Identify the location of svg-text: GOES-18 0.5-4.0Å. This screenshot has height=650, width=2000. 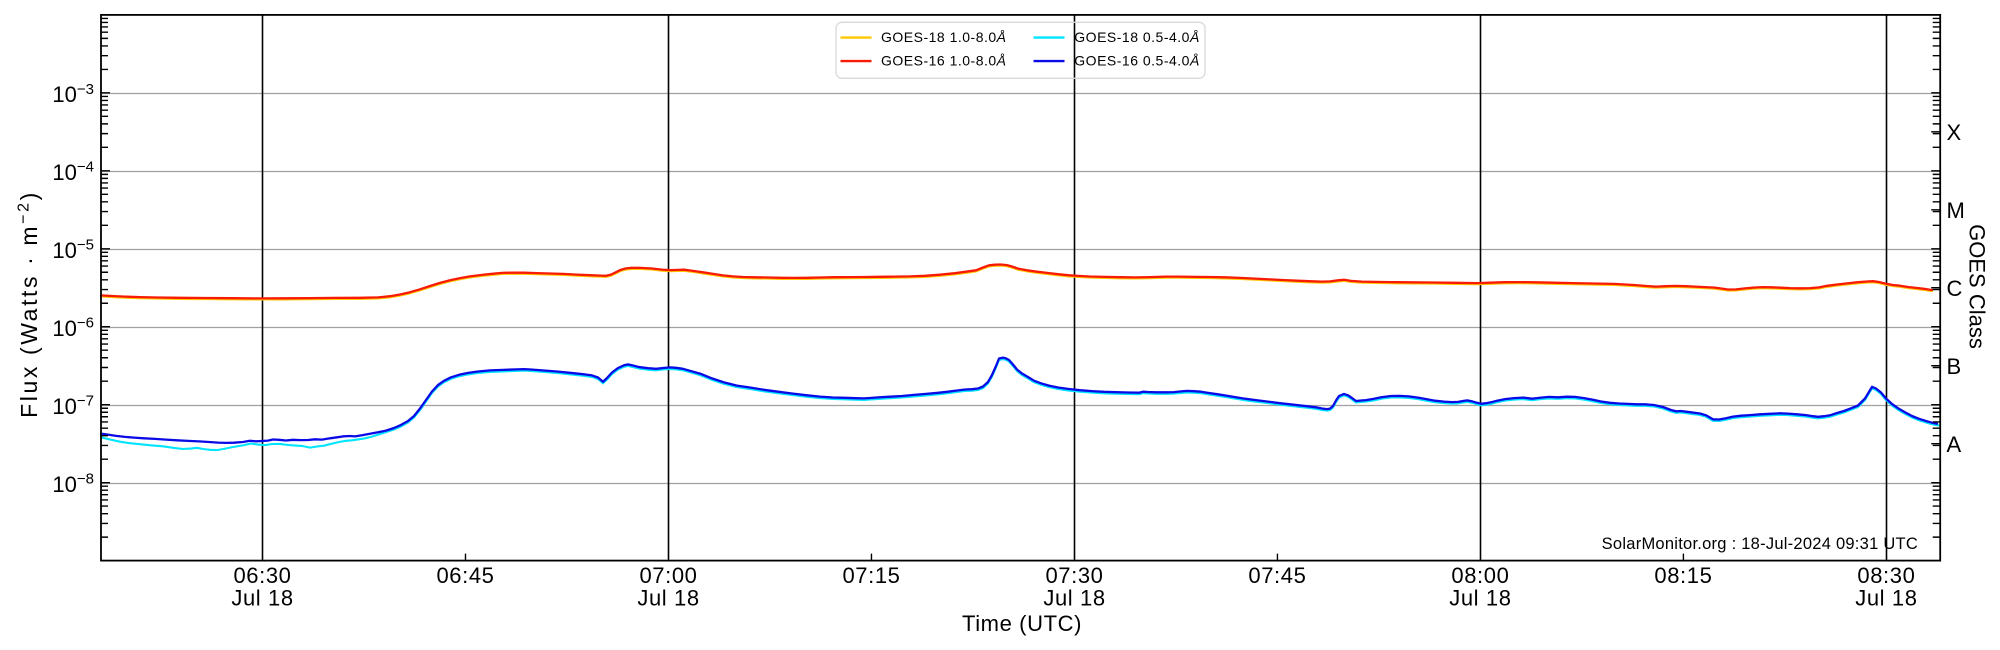
(1137, 37).